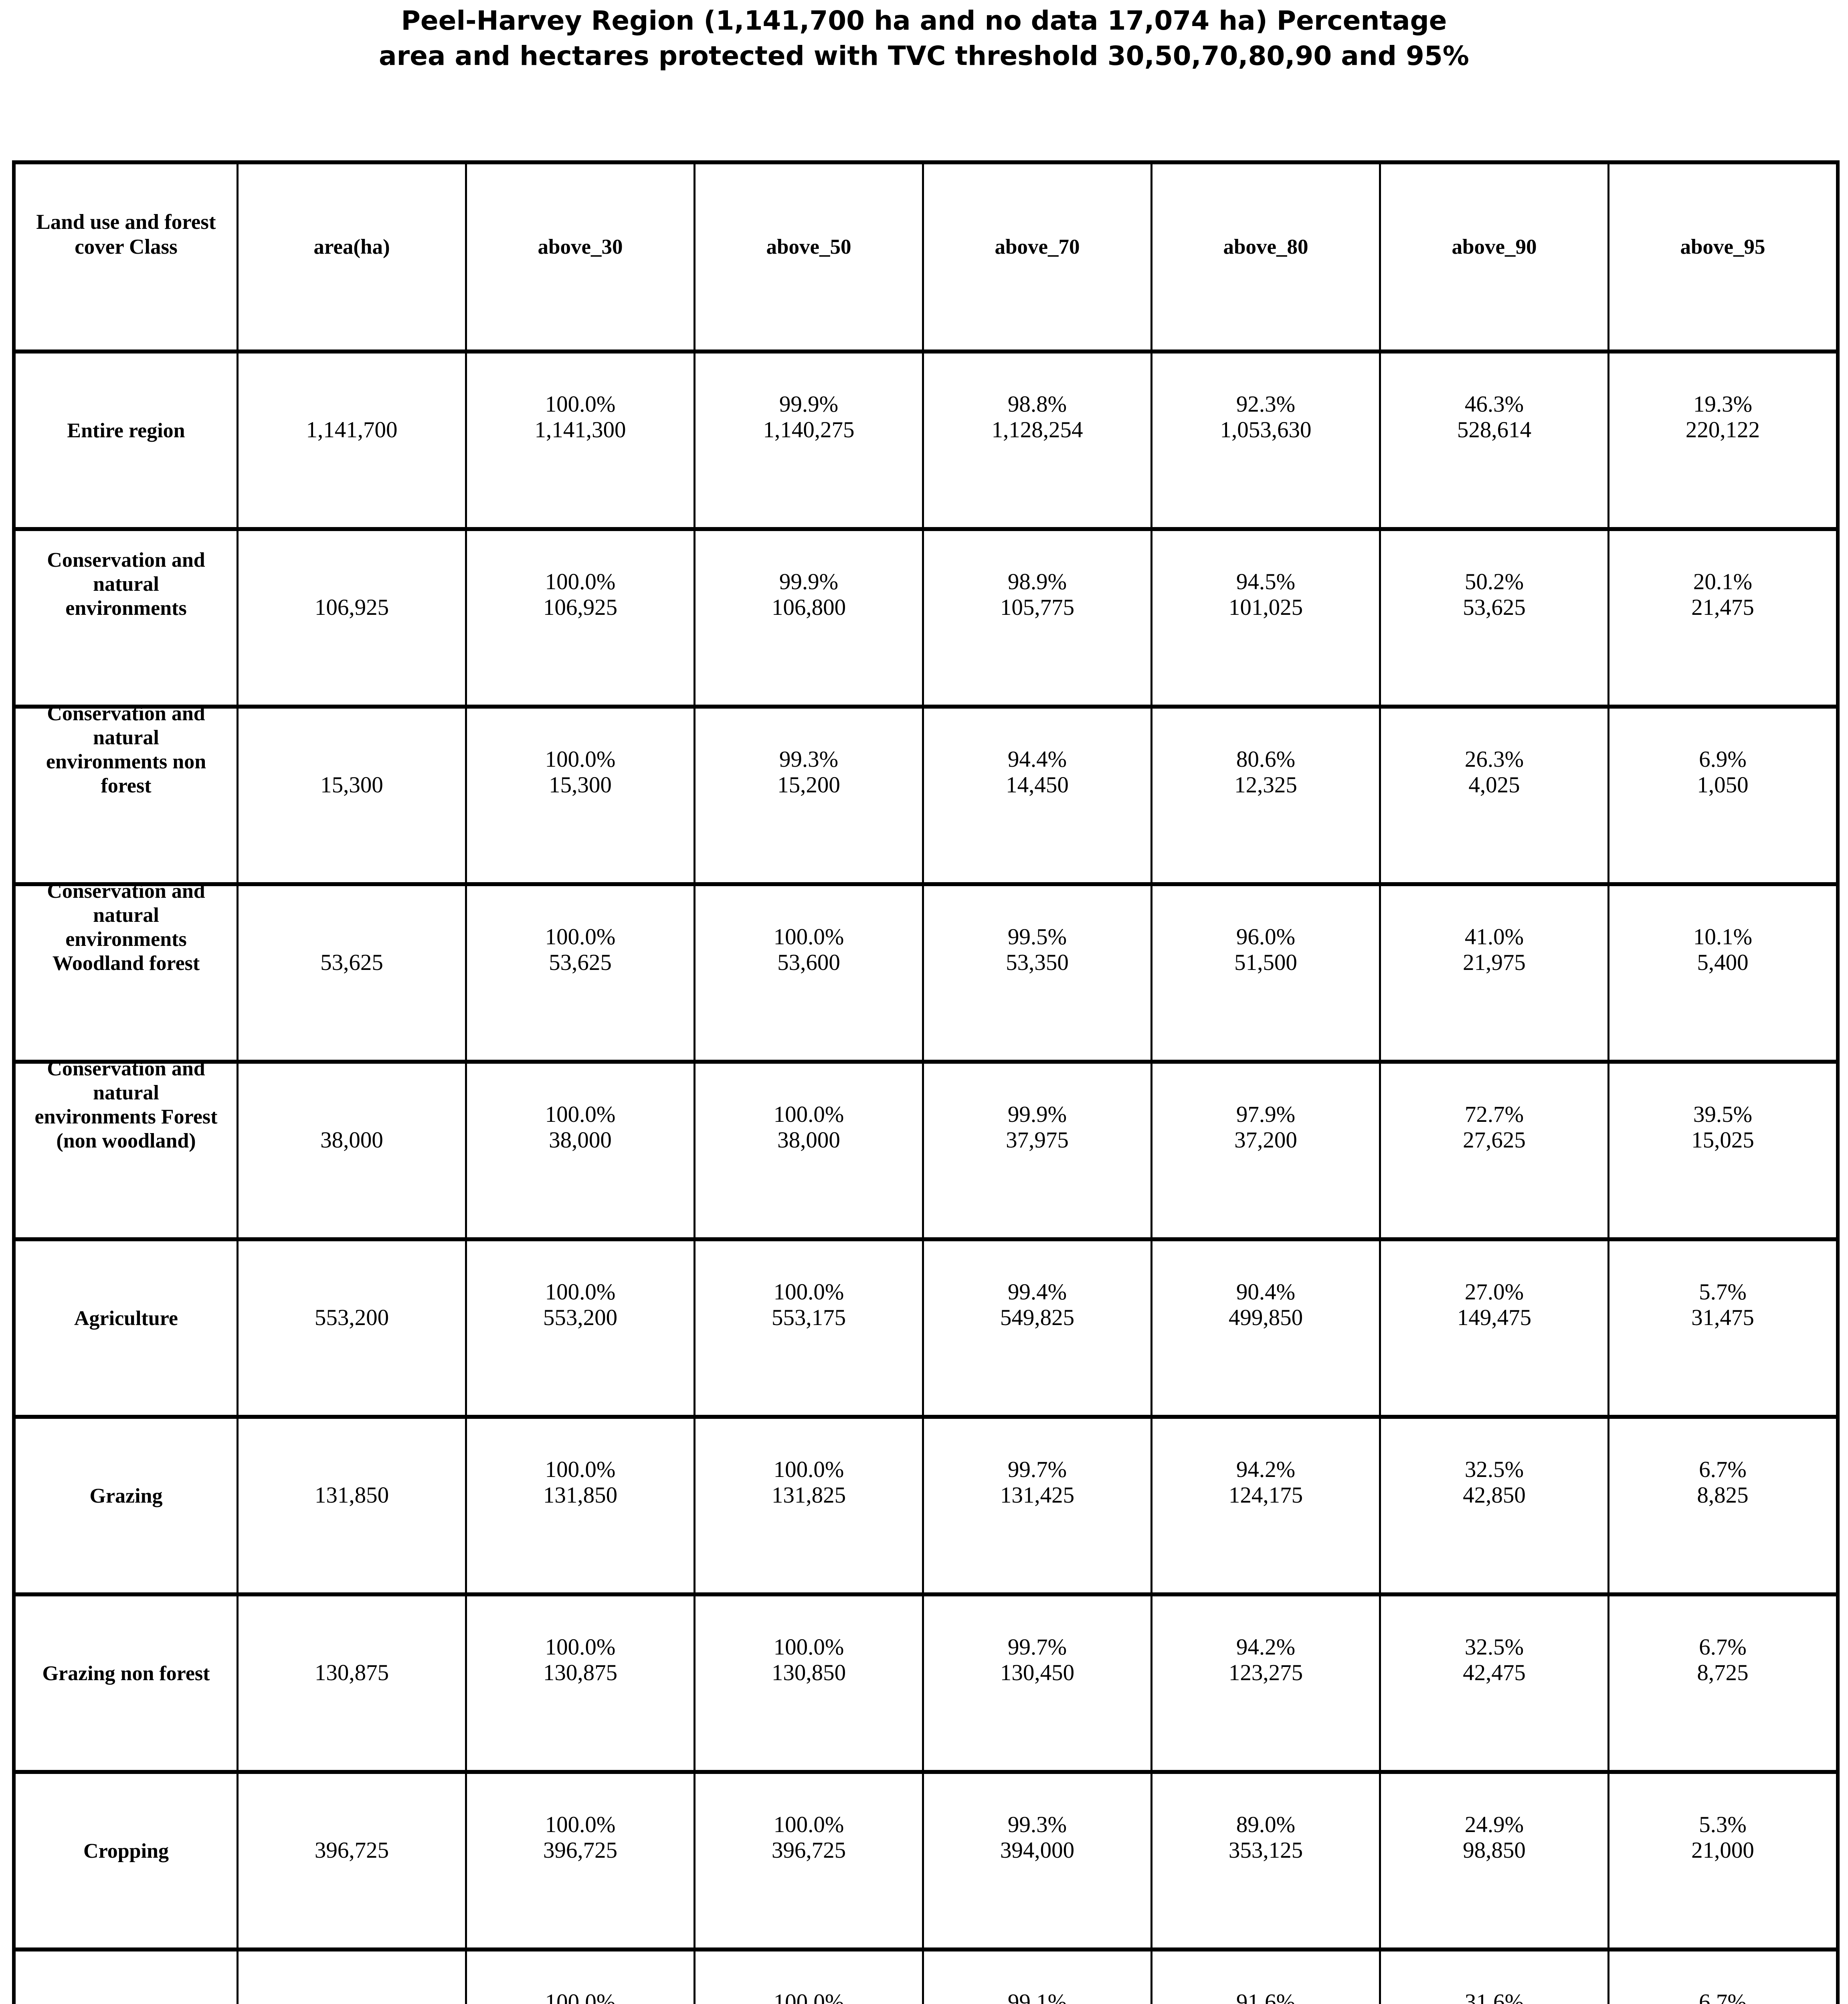 The image size is (1848, 2004). Describe the element at coordinates (352, 618) in the screenshot. I see `area-cell: 106,925` at that location.